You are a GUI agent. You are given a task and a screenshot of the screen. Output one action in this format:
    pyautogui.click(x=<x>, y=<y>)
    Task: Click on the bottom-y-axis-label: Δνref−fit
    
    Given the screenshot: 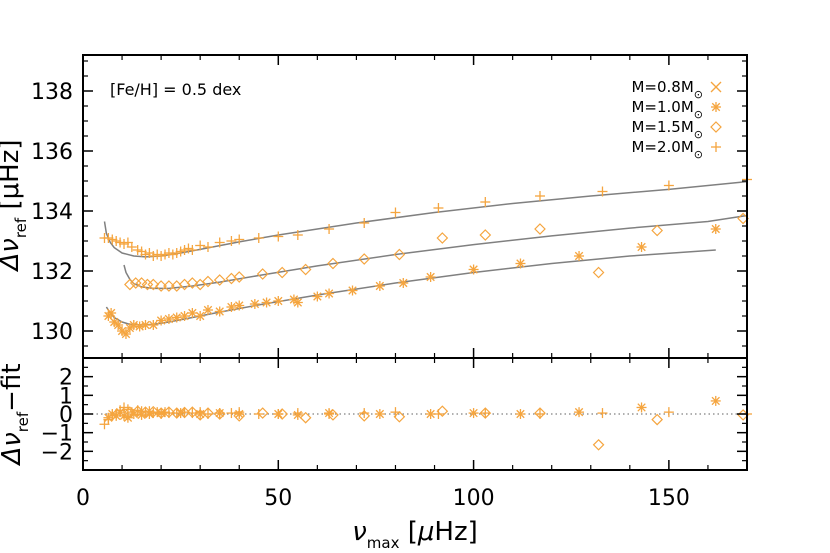 What is the action you would take?
    pyautogui.click(x=16, y=414)
    